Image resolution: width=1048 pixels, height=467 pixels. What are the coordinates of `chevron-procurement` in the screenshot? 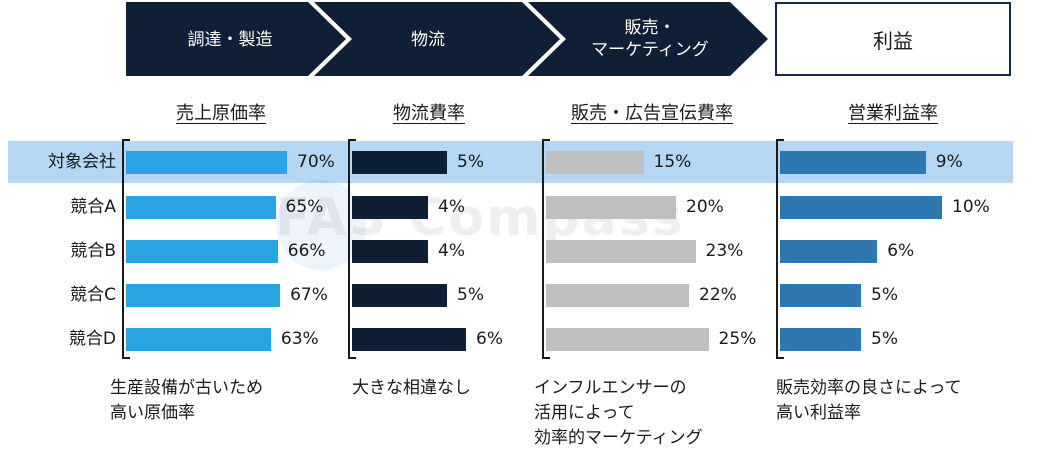 It's located at (236, 39).